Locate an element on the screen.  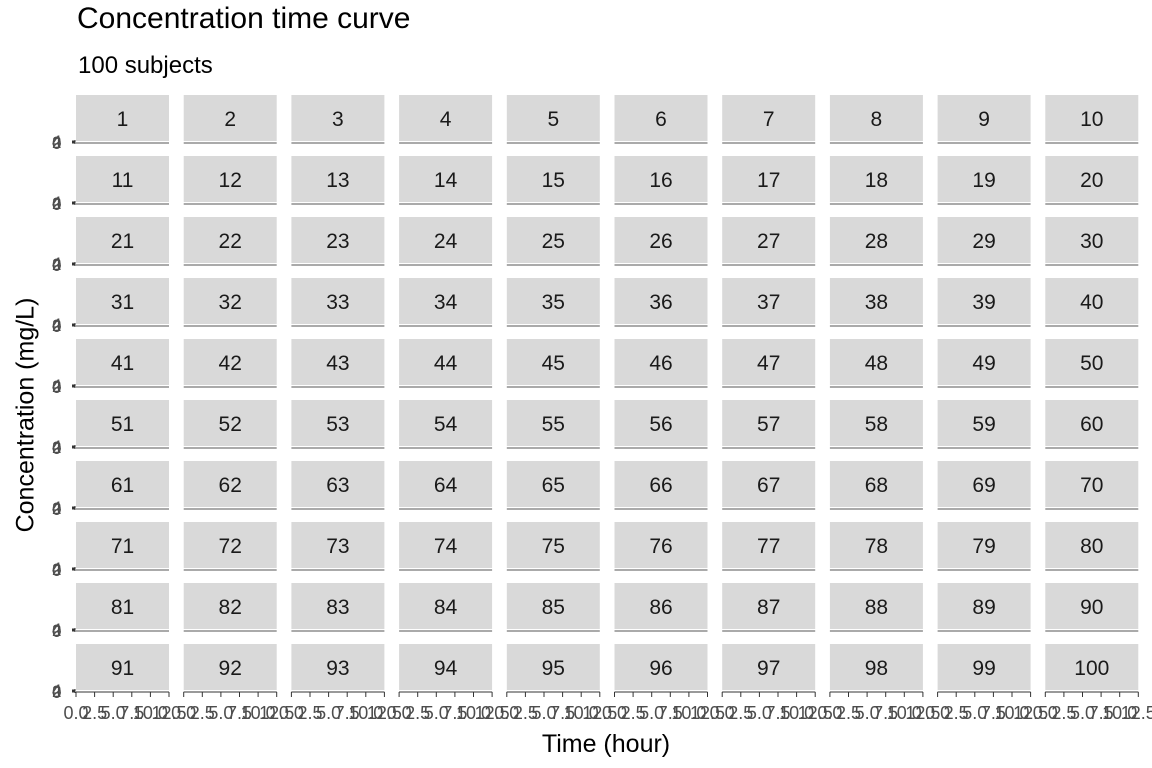
facet-strip-label: 45 is located at coordinates (553, 363).